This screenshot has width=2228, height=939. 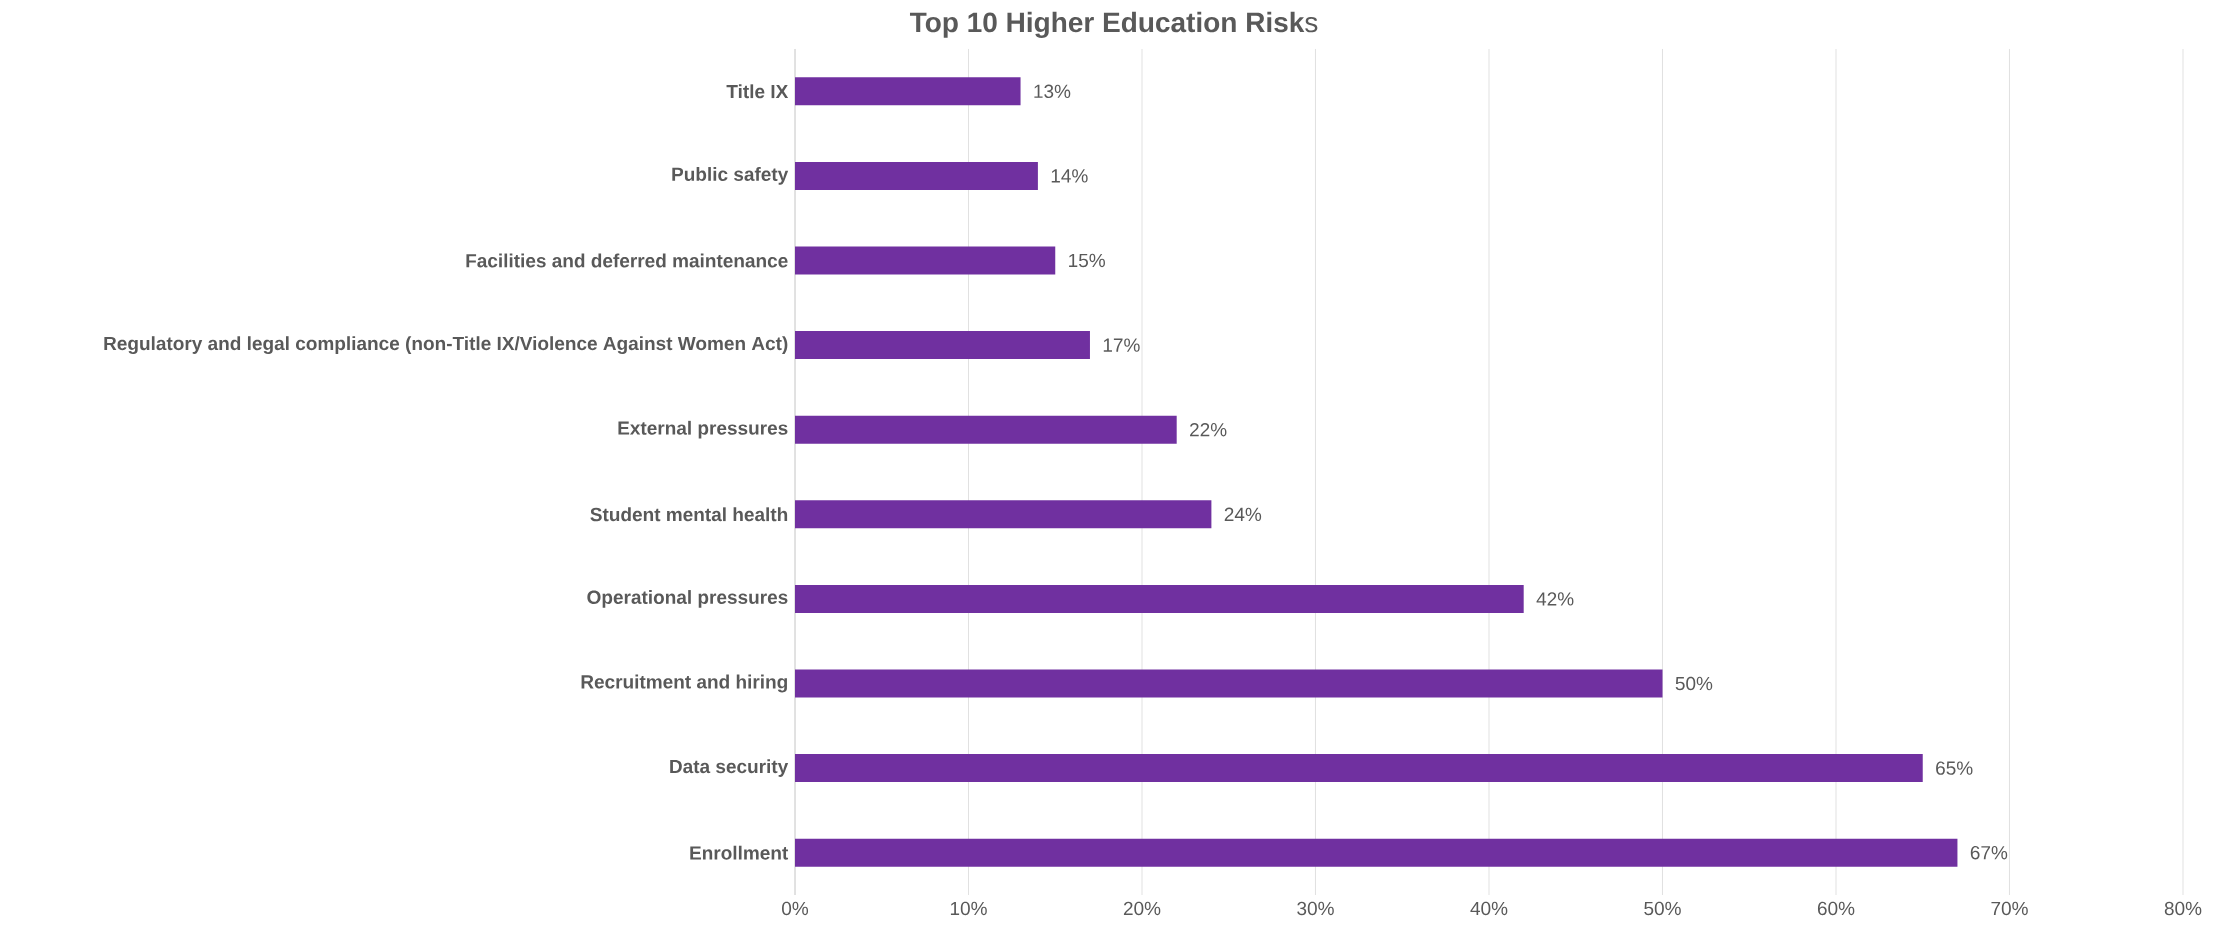 What do you see at coordinates (1052, 91) in the screenshot?
I see `data-label: 13%` at bounding box center [1052, 91].